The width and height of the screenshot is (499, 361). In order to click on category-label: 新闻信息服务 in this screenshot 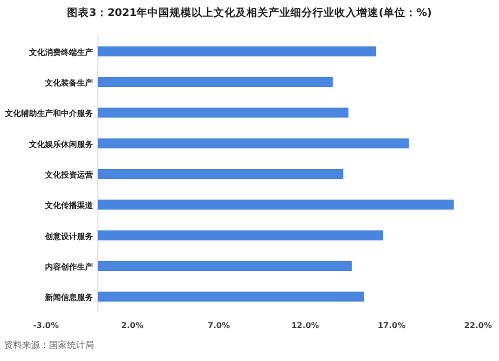, I will do `click(68, 297)`.